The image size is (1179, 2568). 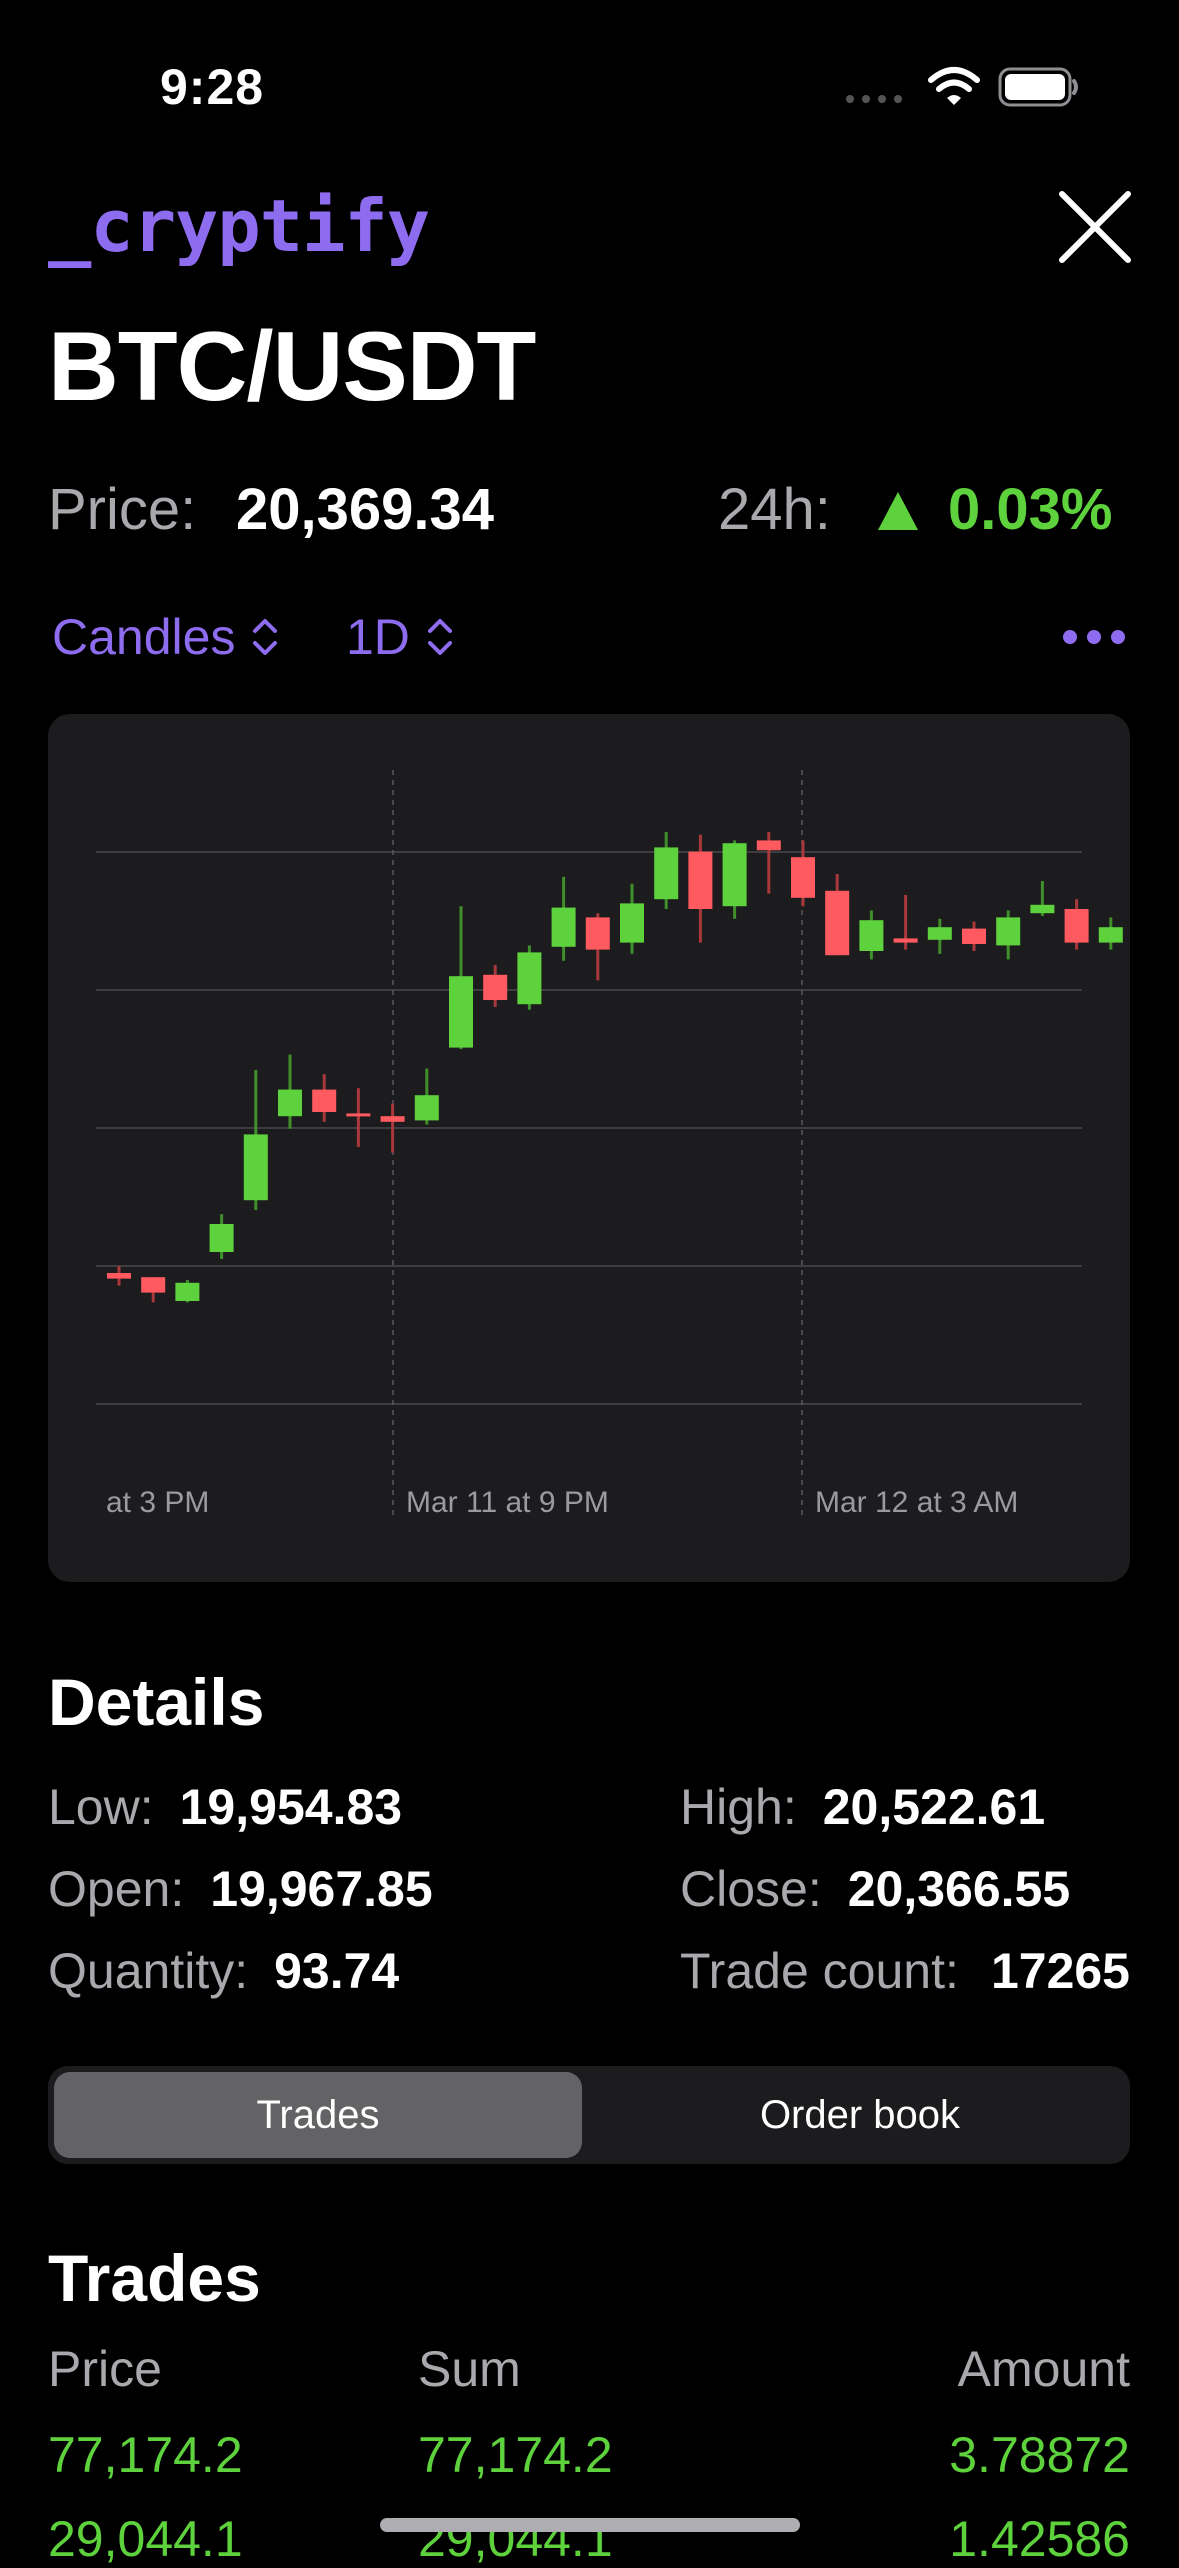 I want to click on detail-trade-count: Trade count: 17265, so click(x=905, y=1971).